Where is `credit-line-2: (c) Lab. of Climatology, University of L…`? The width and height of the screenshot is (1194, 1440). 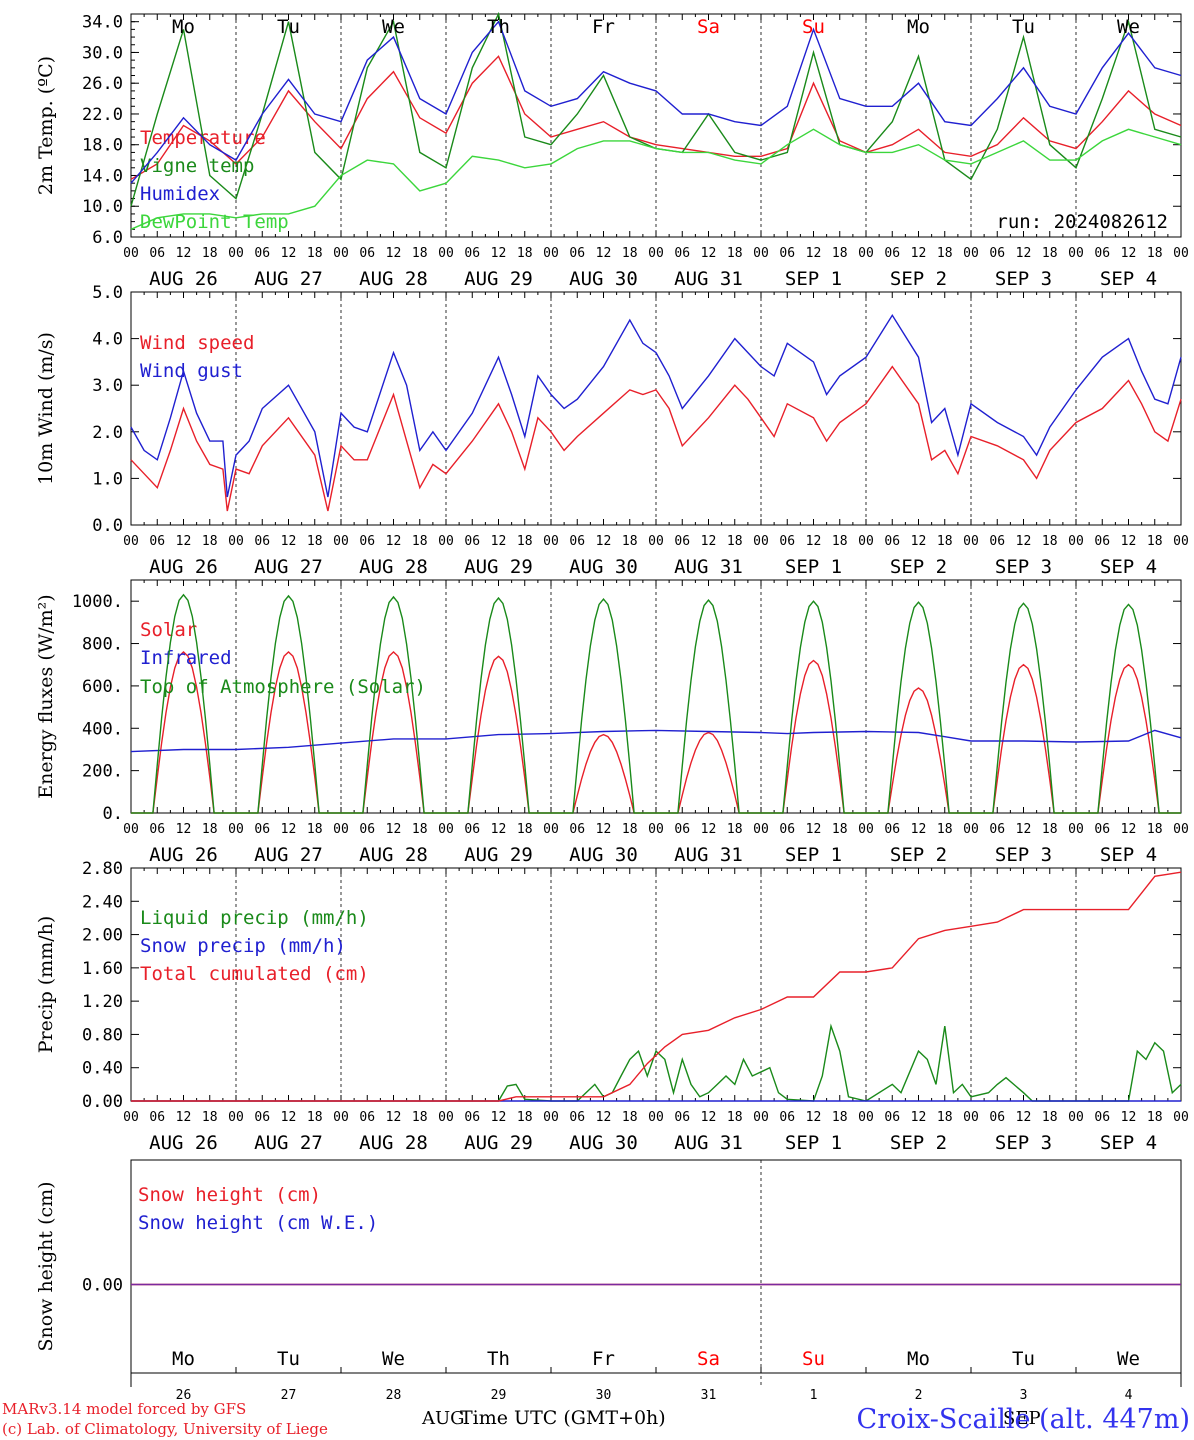 credit-line-2: (c) Lab. of Climatology, University of L… is located at coordinates (165, 1429).